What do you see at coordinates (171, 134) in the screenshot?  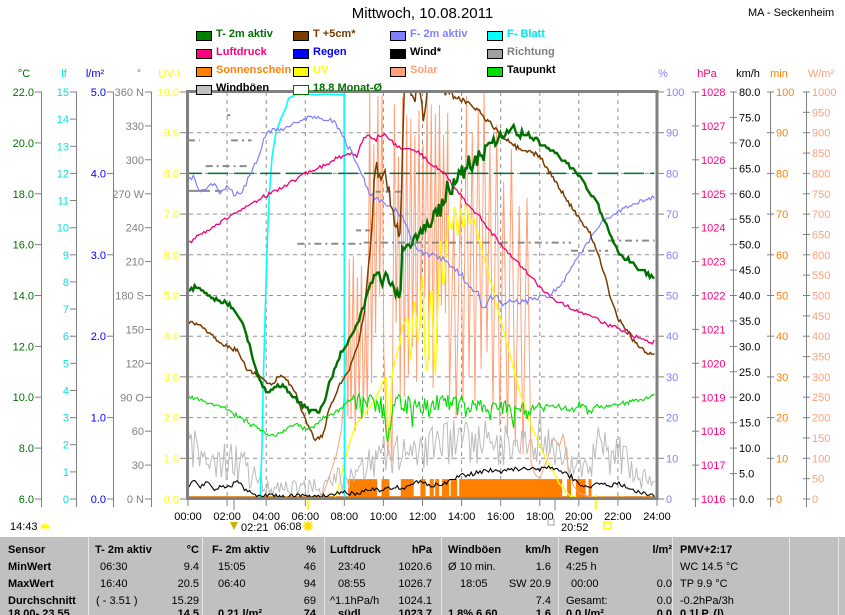 I see `svg-text: 9.0` at bounding box center [171, 134].